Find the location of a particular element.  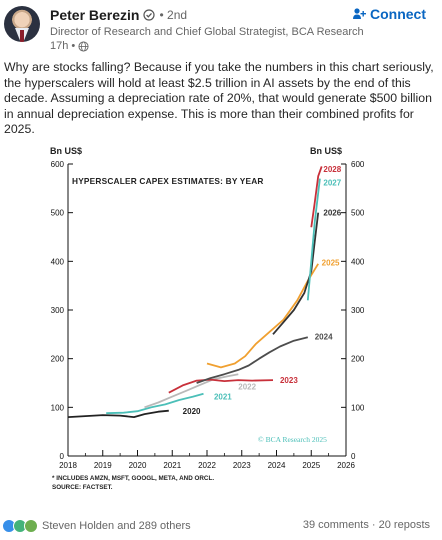

series-label-2022: 2022 is located at coordinates (247, 386).